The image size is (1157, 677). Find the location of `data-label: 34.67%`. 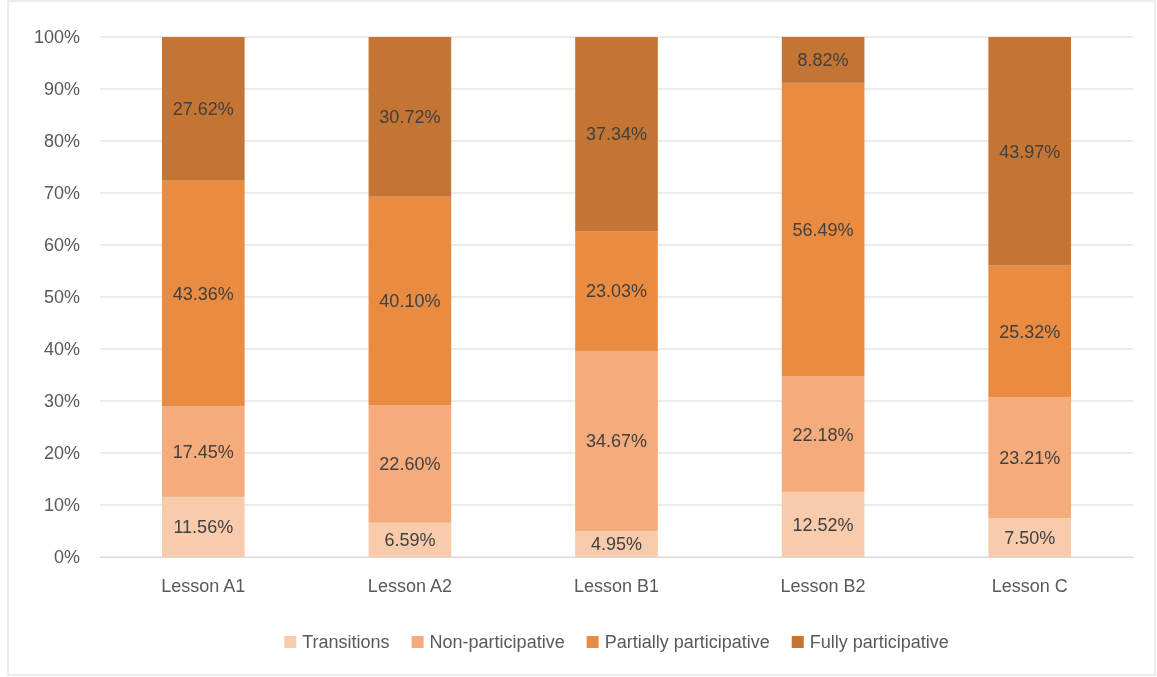

data-label: 34.67% is located at coordinates (616, 441).